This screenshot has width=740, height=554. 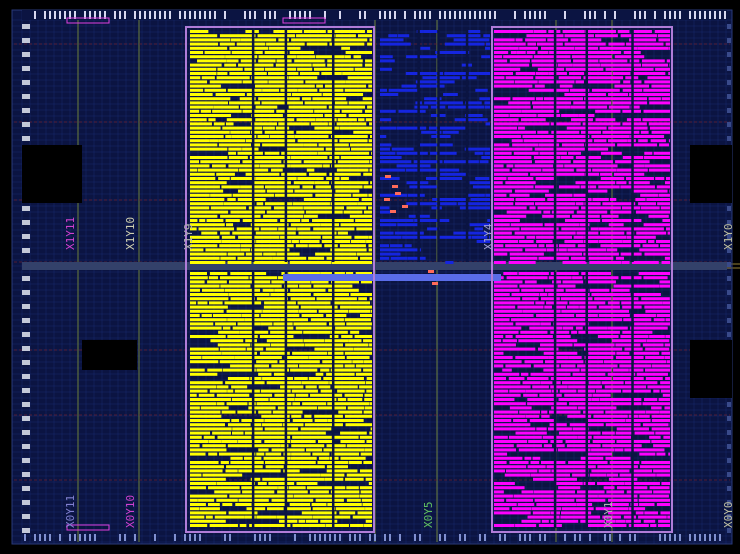 What do you see at coordinates (435, 147) in the screenshot?
I see `placement-region-blue` at bounding box center [435, 147].